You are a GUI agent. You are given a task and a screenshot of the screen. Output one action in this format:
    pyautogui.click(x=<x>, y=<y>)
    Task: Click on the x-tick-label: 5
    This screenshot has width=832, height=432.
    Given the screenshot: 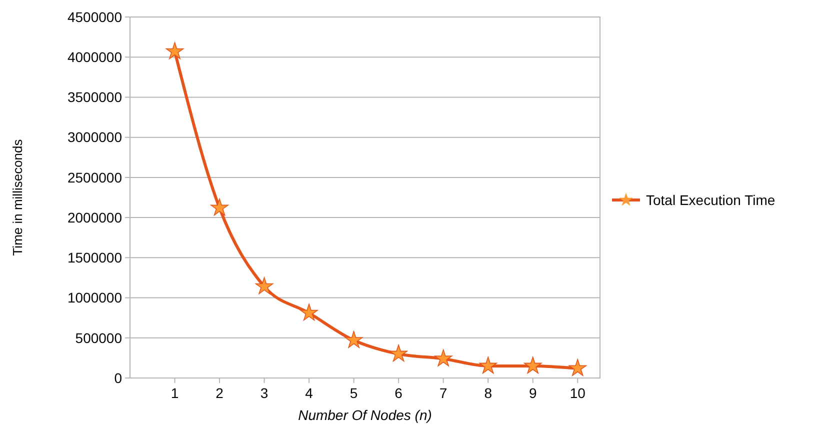 What is the action you would take?
    pyautogui.click(x=354, y=393)
    